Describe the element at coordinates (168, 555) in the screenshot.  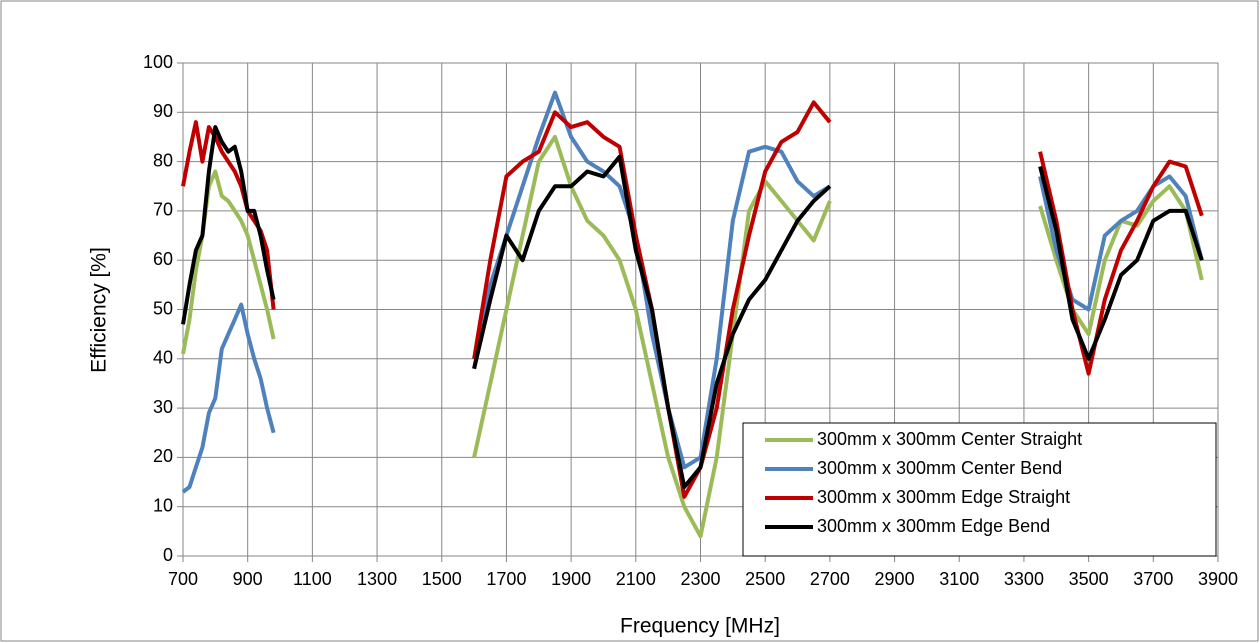
I see `y-tick-label: 0` at that location.